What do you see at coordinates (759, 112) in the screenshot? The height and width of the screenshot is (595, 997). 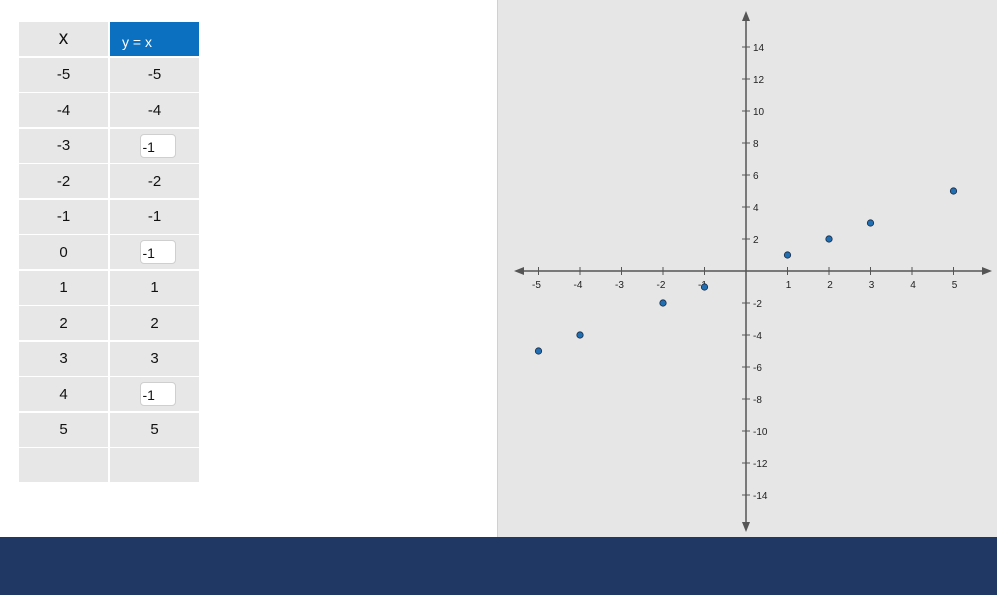 I see `y-tick-label: 10` at bounding box center [759, 112].